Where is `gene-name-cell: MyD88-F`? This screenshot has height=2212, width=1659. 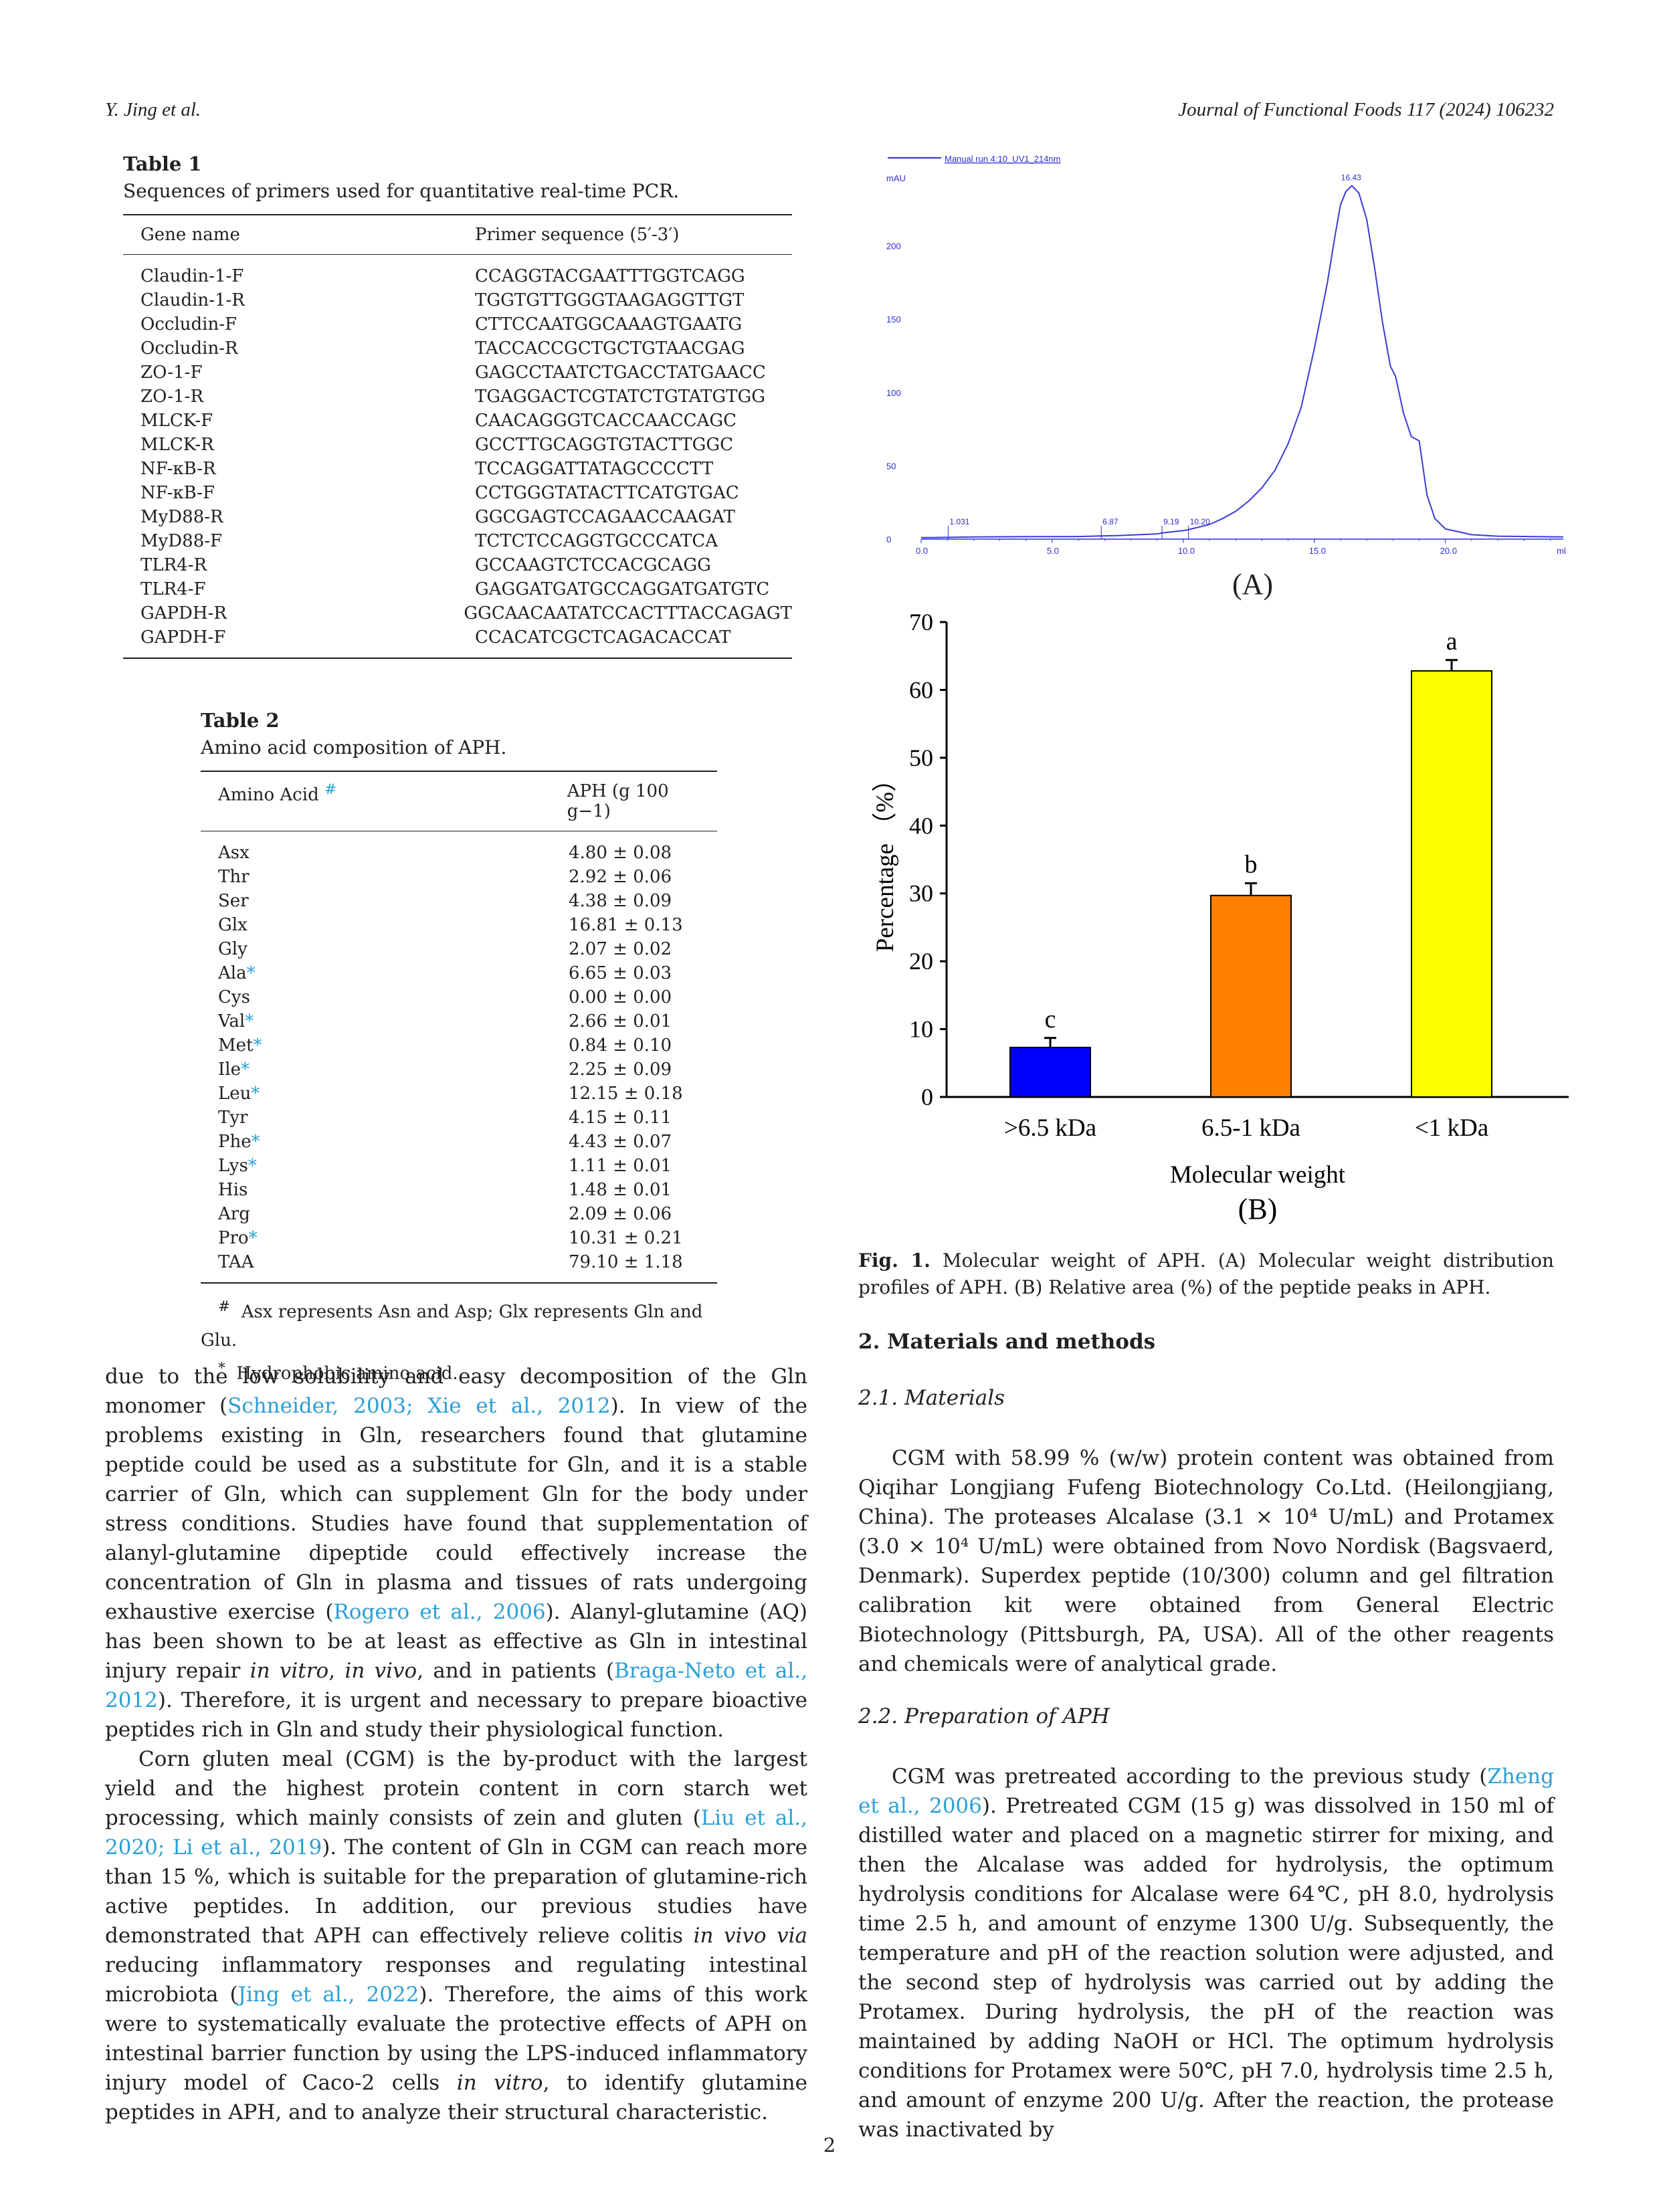
gene-name-cell: MyD88-F is located at coordinates (181, 541).